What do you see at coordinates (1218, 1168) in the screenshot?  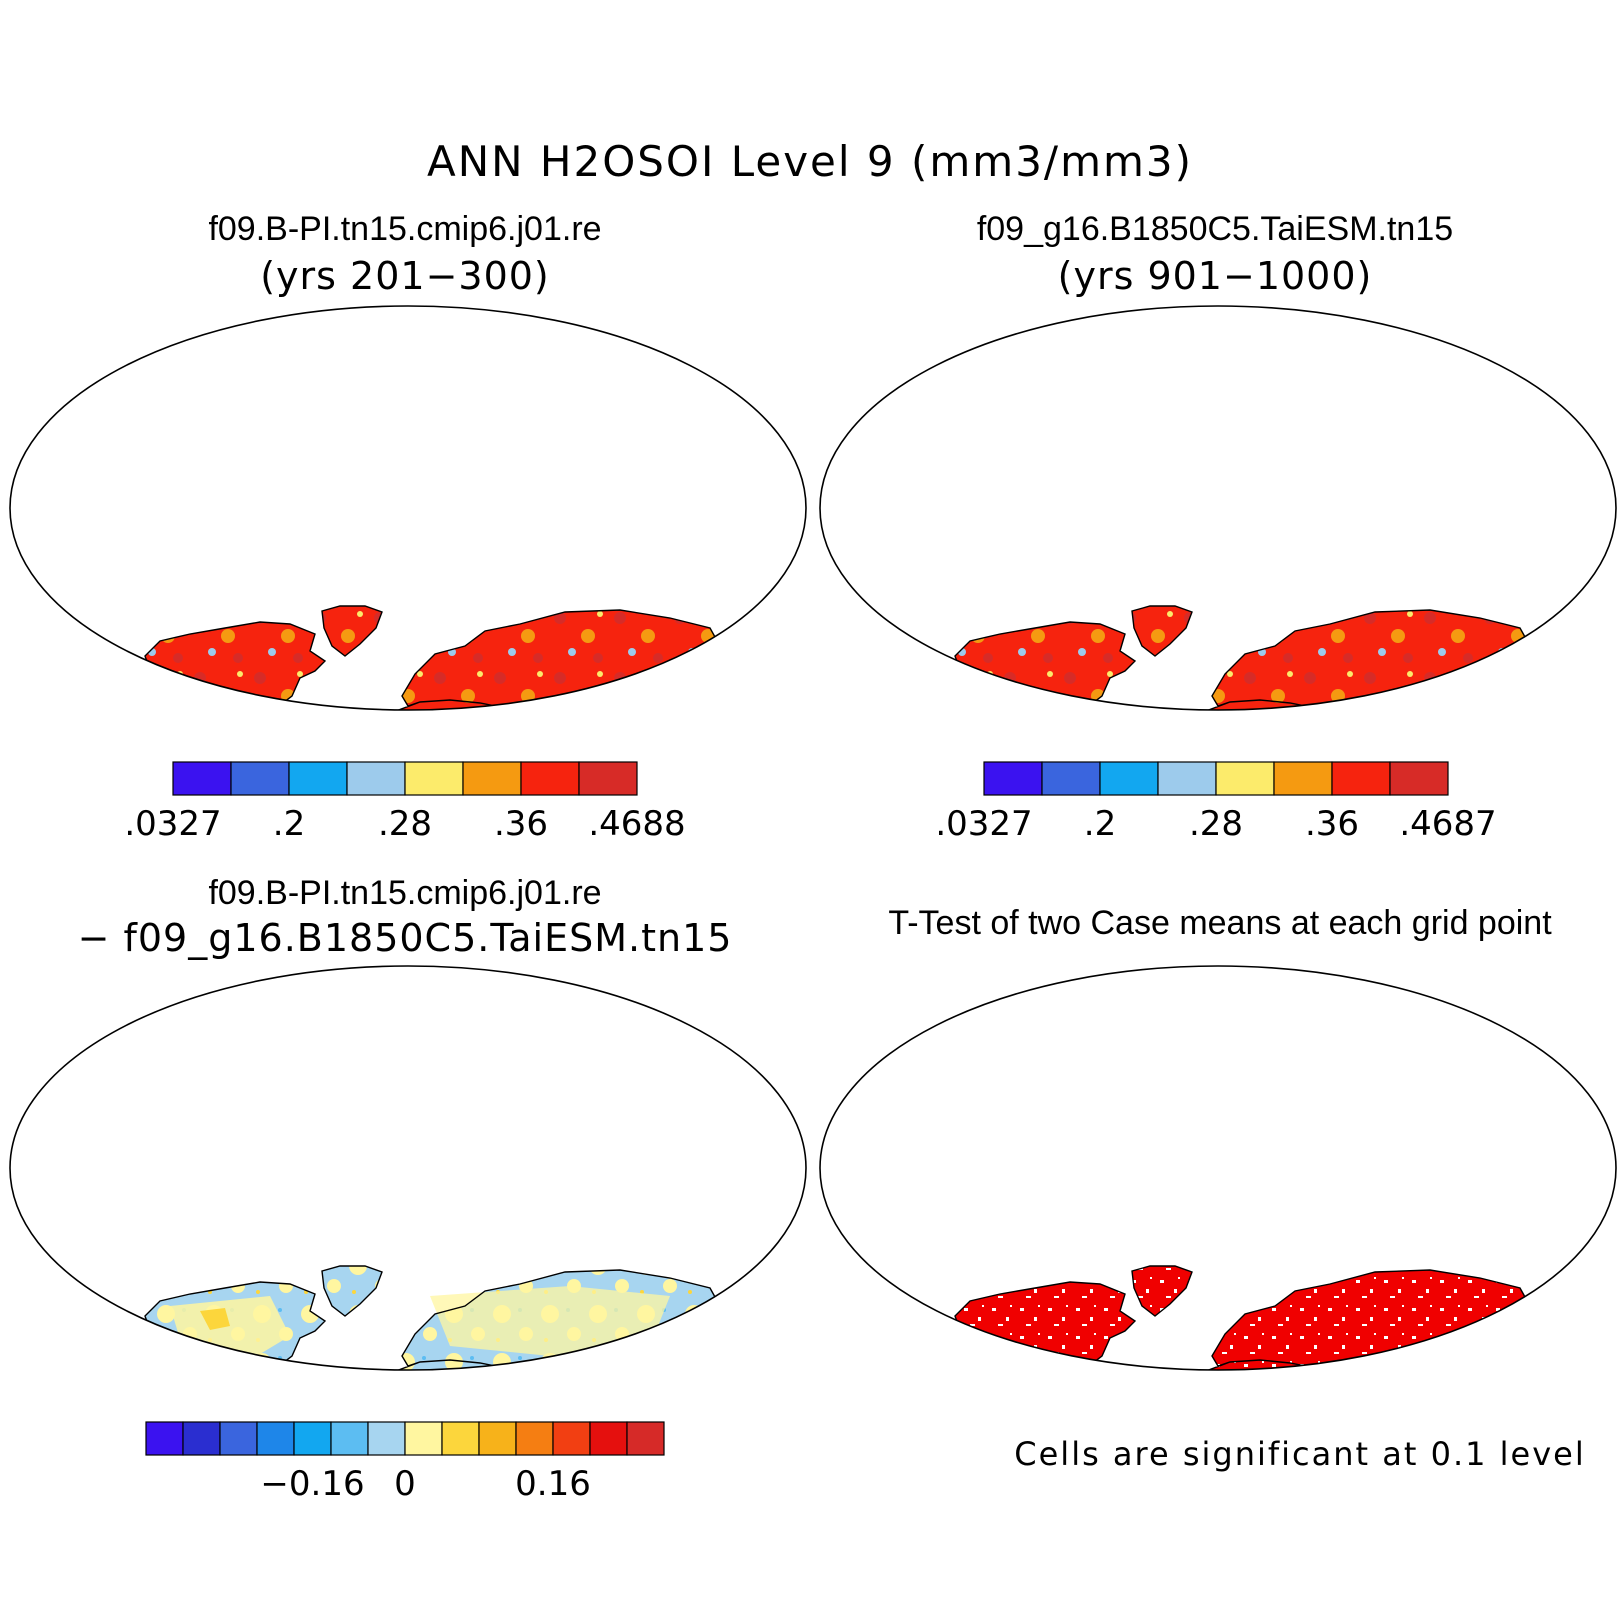 I see `panel-4-map` at bounding box center [1218, 1168].